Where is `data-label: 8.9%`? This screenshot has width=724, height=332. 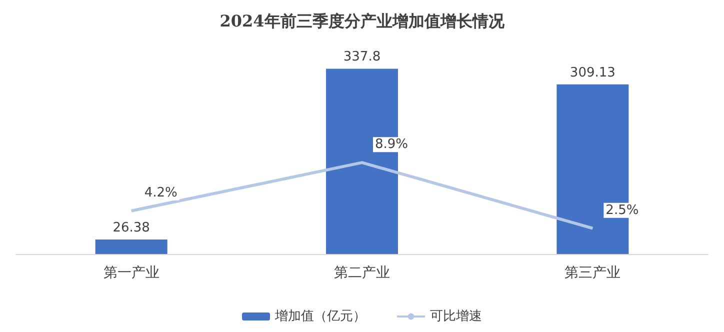
data-label: 8.9% is located at coordinates (391, 144).